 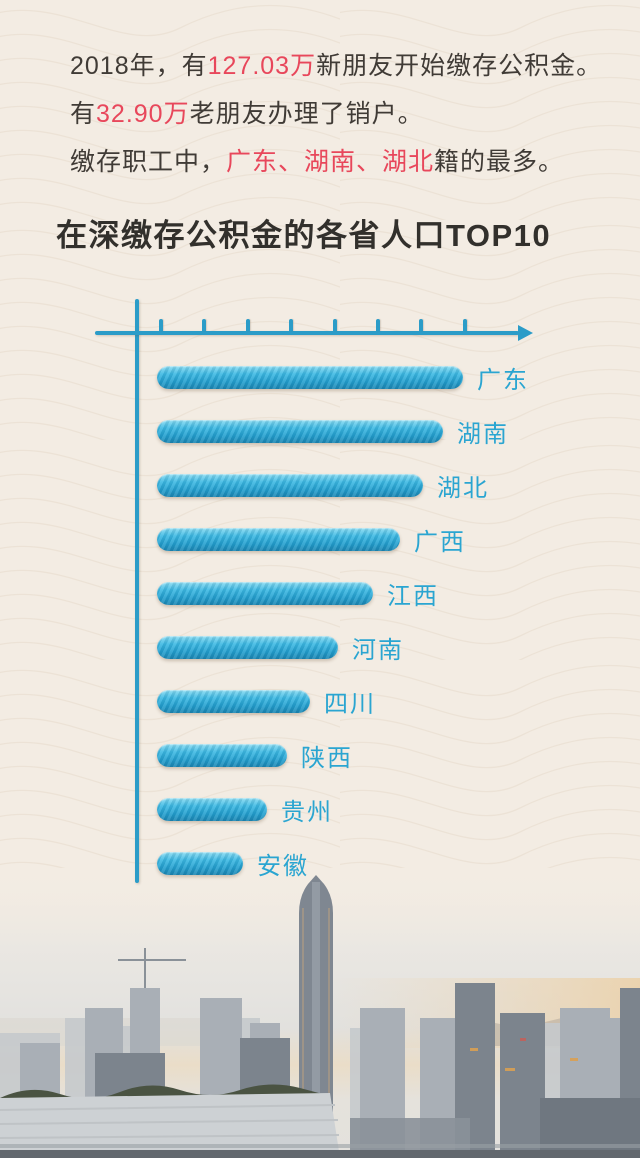 What do you see at coordinates (483, 434) in the screenshot?
I see `bar-label: 湖南` at bounding box center [483, 434].